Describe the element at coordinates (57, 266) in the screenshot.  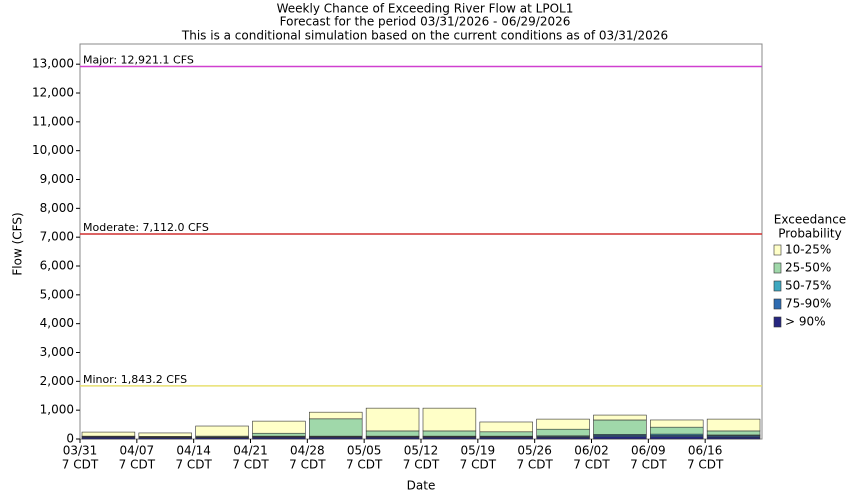
I see `y-tick-label: 6,000` at that location.